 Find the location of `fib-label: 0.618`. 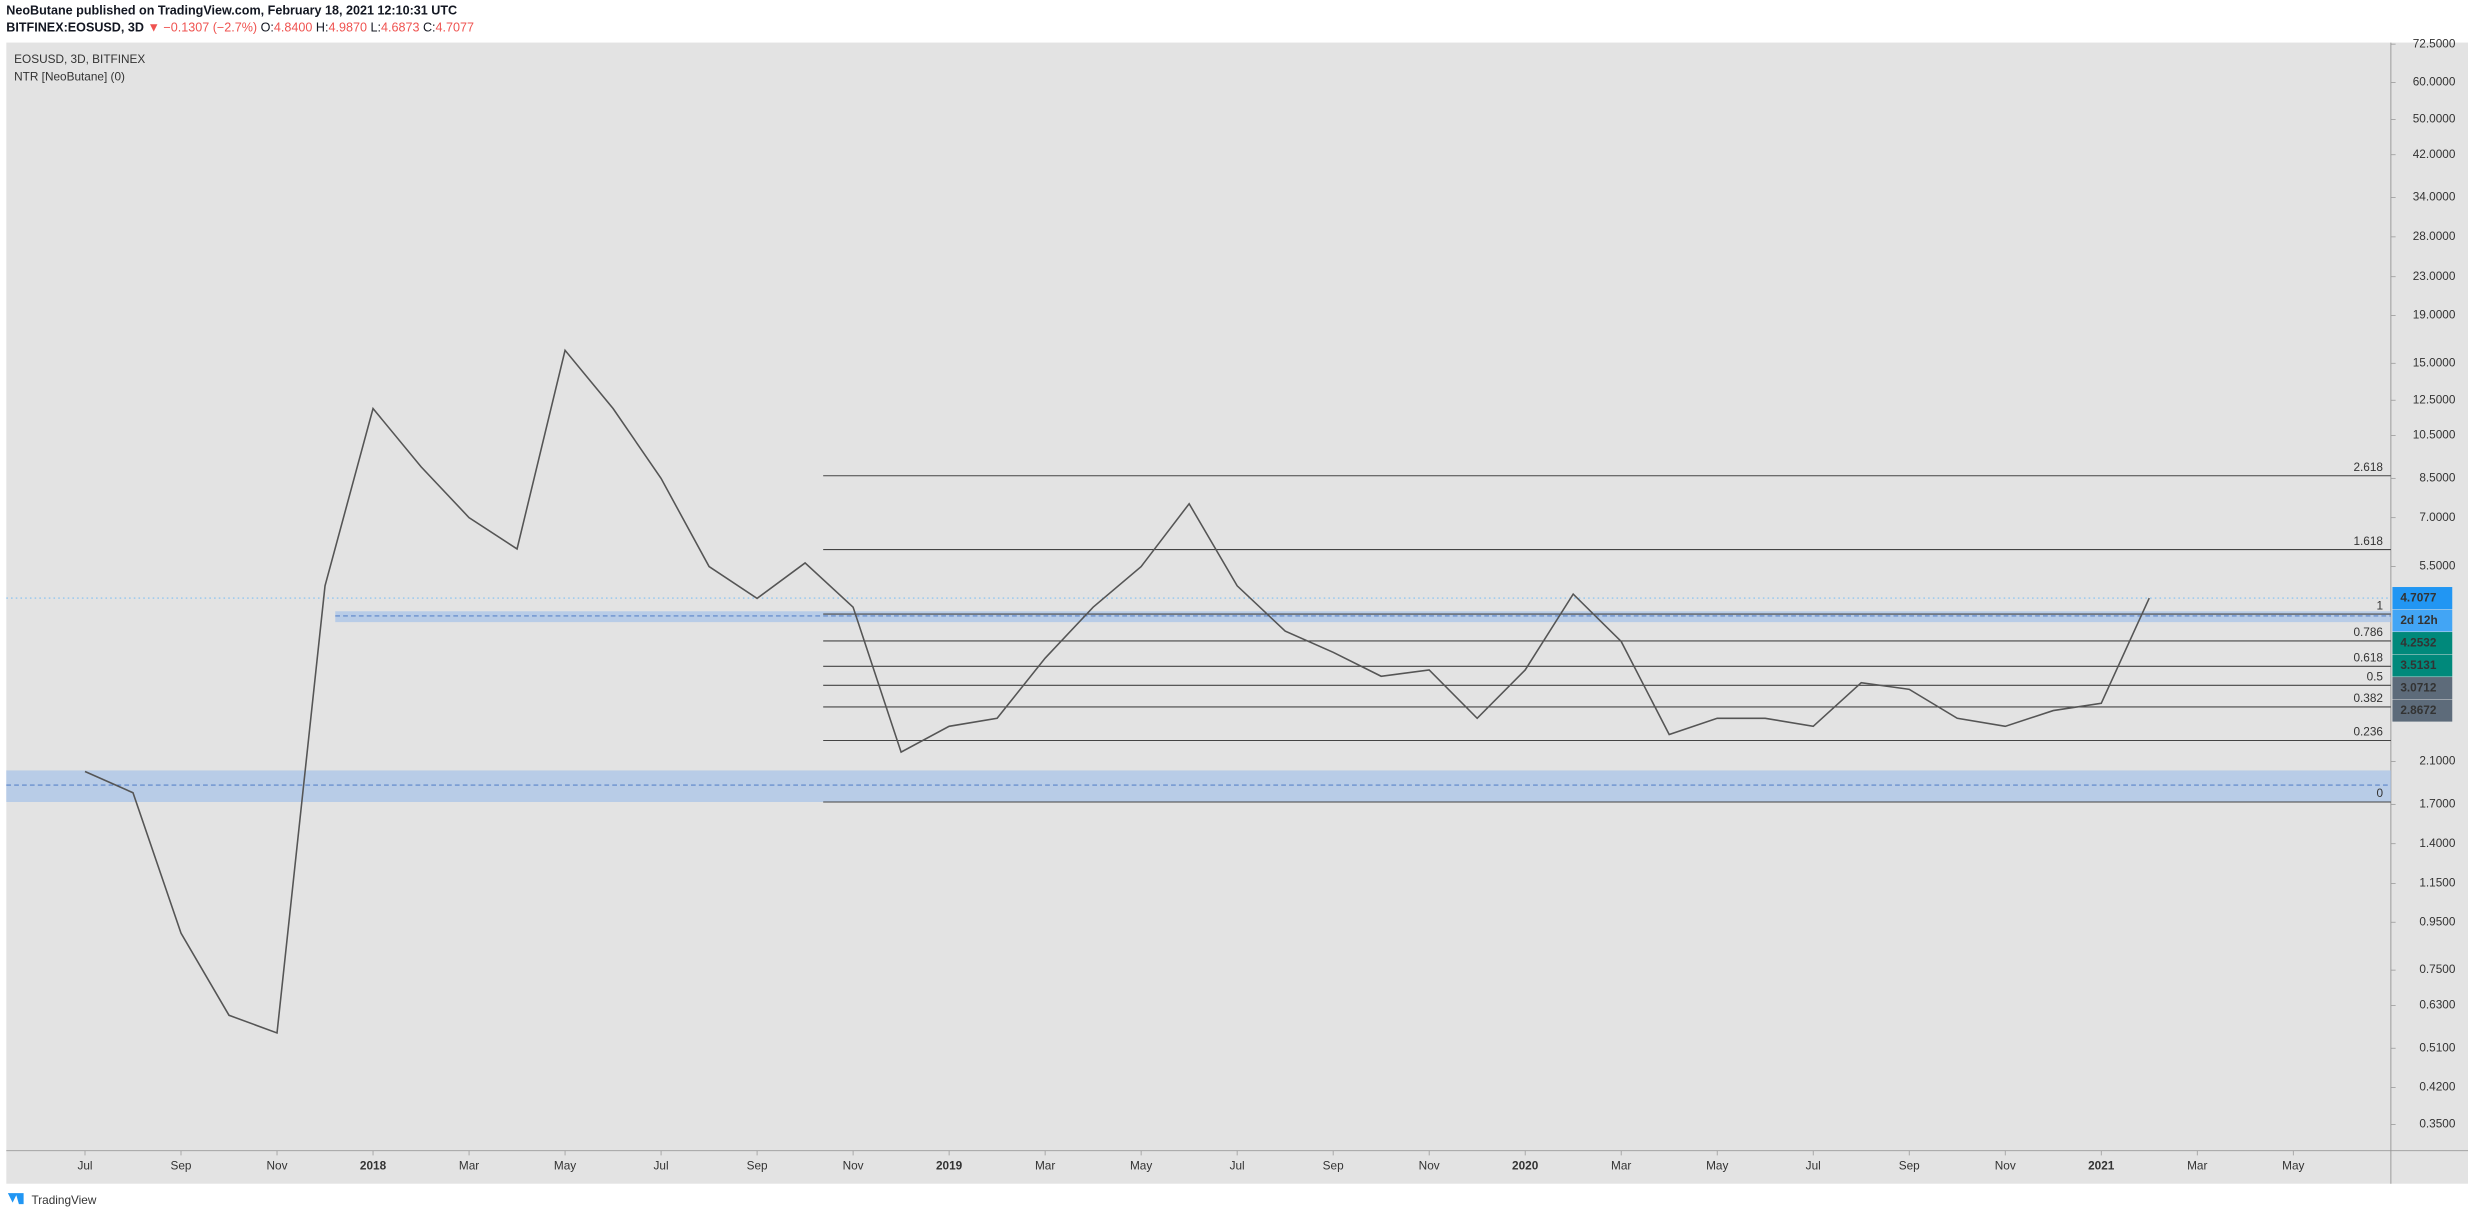

fib-label: 0.618 is located at coordinates (2368, 658).